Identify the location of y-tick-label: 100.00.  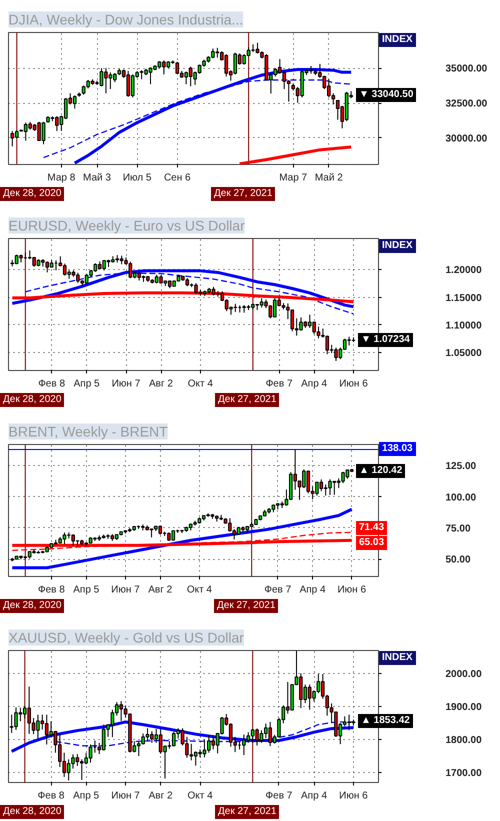
(461, 498).